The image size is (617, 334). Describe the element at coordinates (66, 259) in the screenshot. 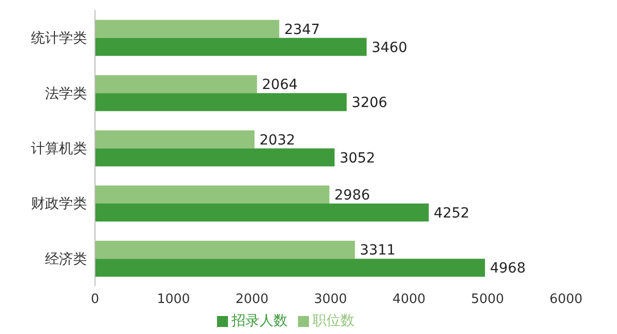

I see `y-tick-label: 经济类` at that location.